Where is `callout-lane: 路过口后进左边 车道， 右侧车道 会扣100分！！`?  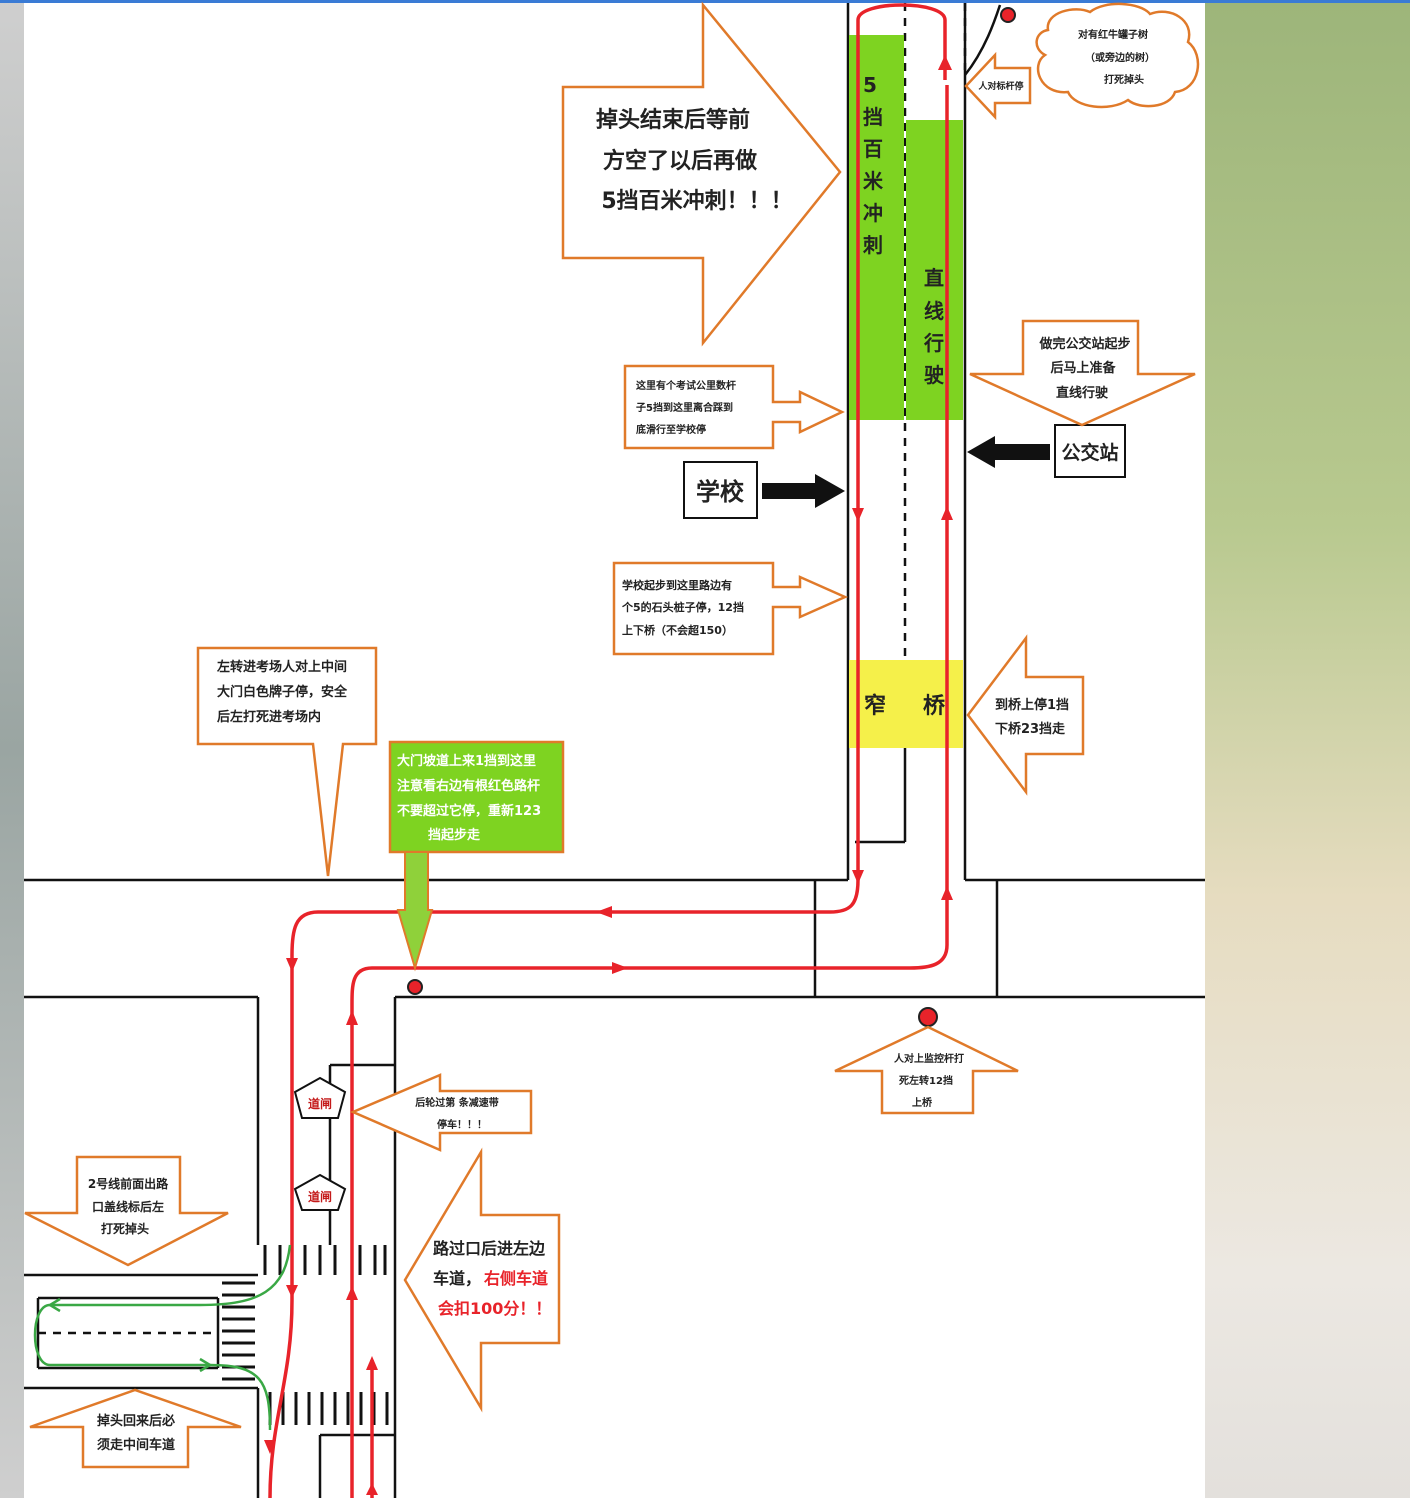
callout-lane: 路过口后进左边 车道， 右侧车道 会扣100分！！ is located at coordinates (492, 1278).